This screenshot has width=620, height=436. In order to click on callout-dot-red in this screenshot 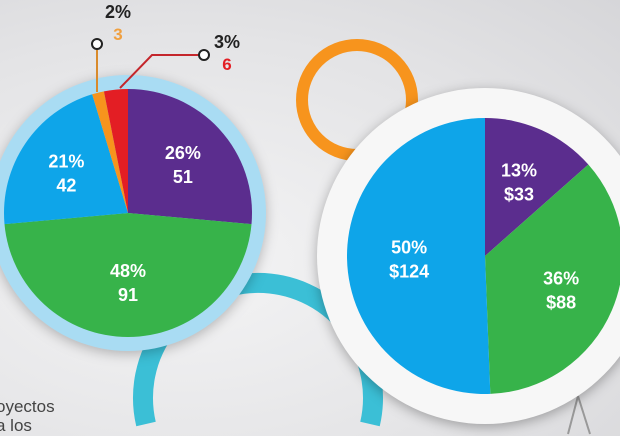, I will do `click(204, 55)`.